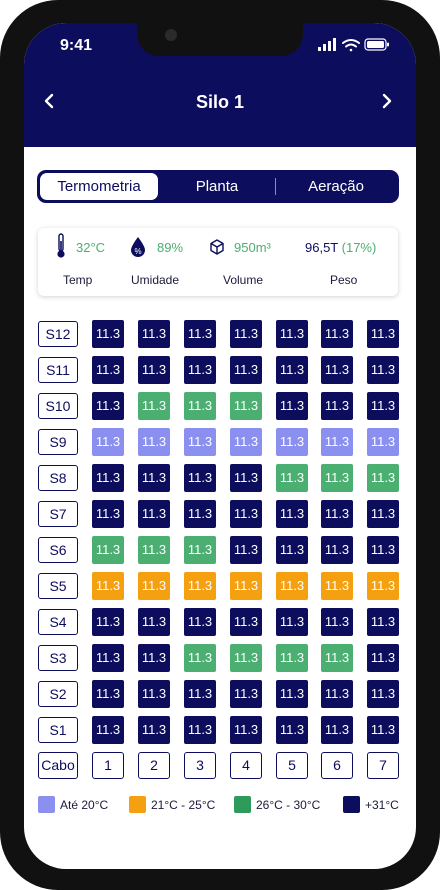 This screenshot has height=890, width=440. I want to click on sensor-label-s11: S11, so click(58, 370).